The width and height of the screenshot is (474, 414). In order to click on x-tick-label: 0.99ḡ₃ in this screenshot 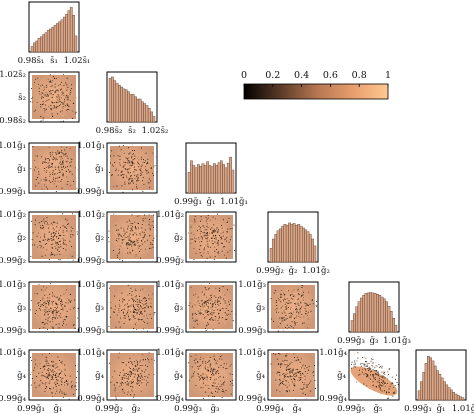, I will do `click(188, 409)`.